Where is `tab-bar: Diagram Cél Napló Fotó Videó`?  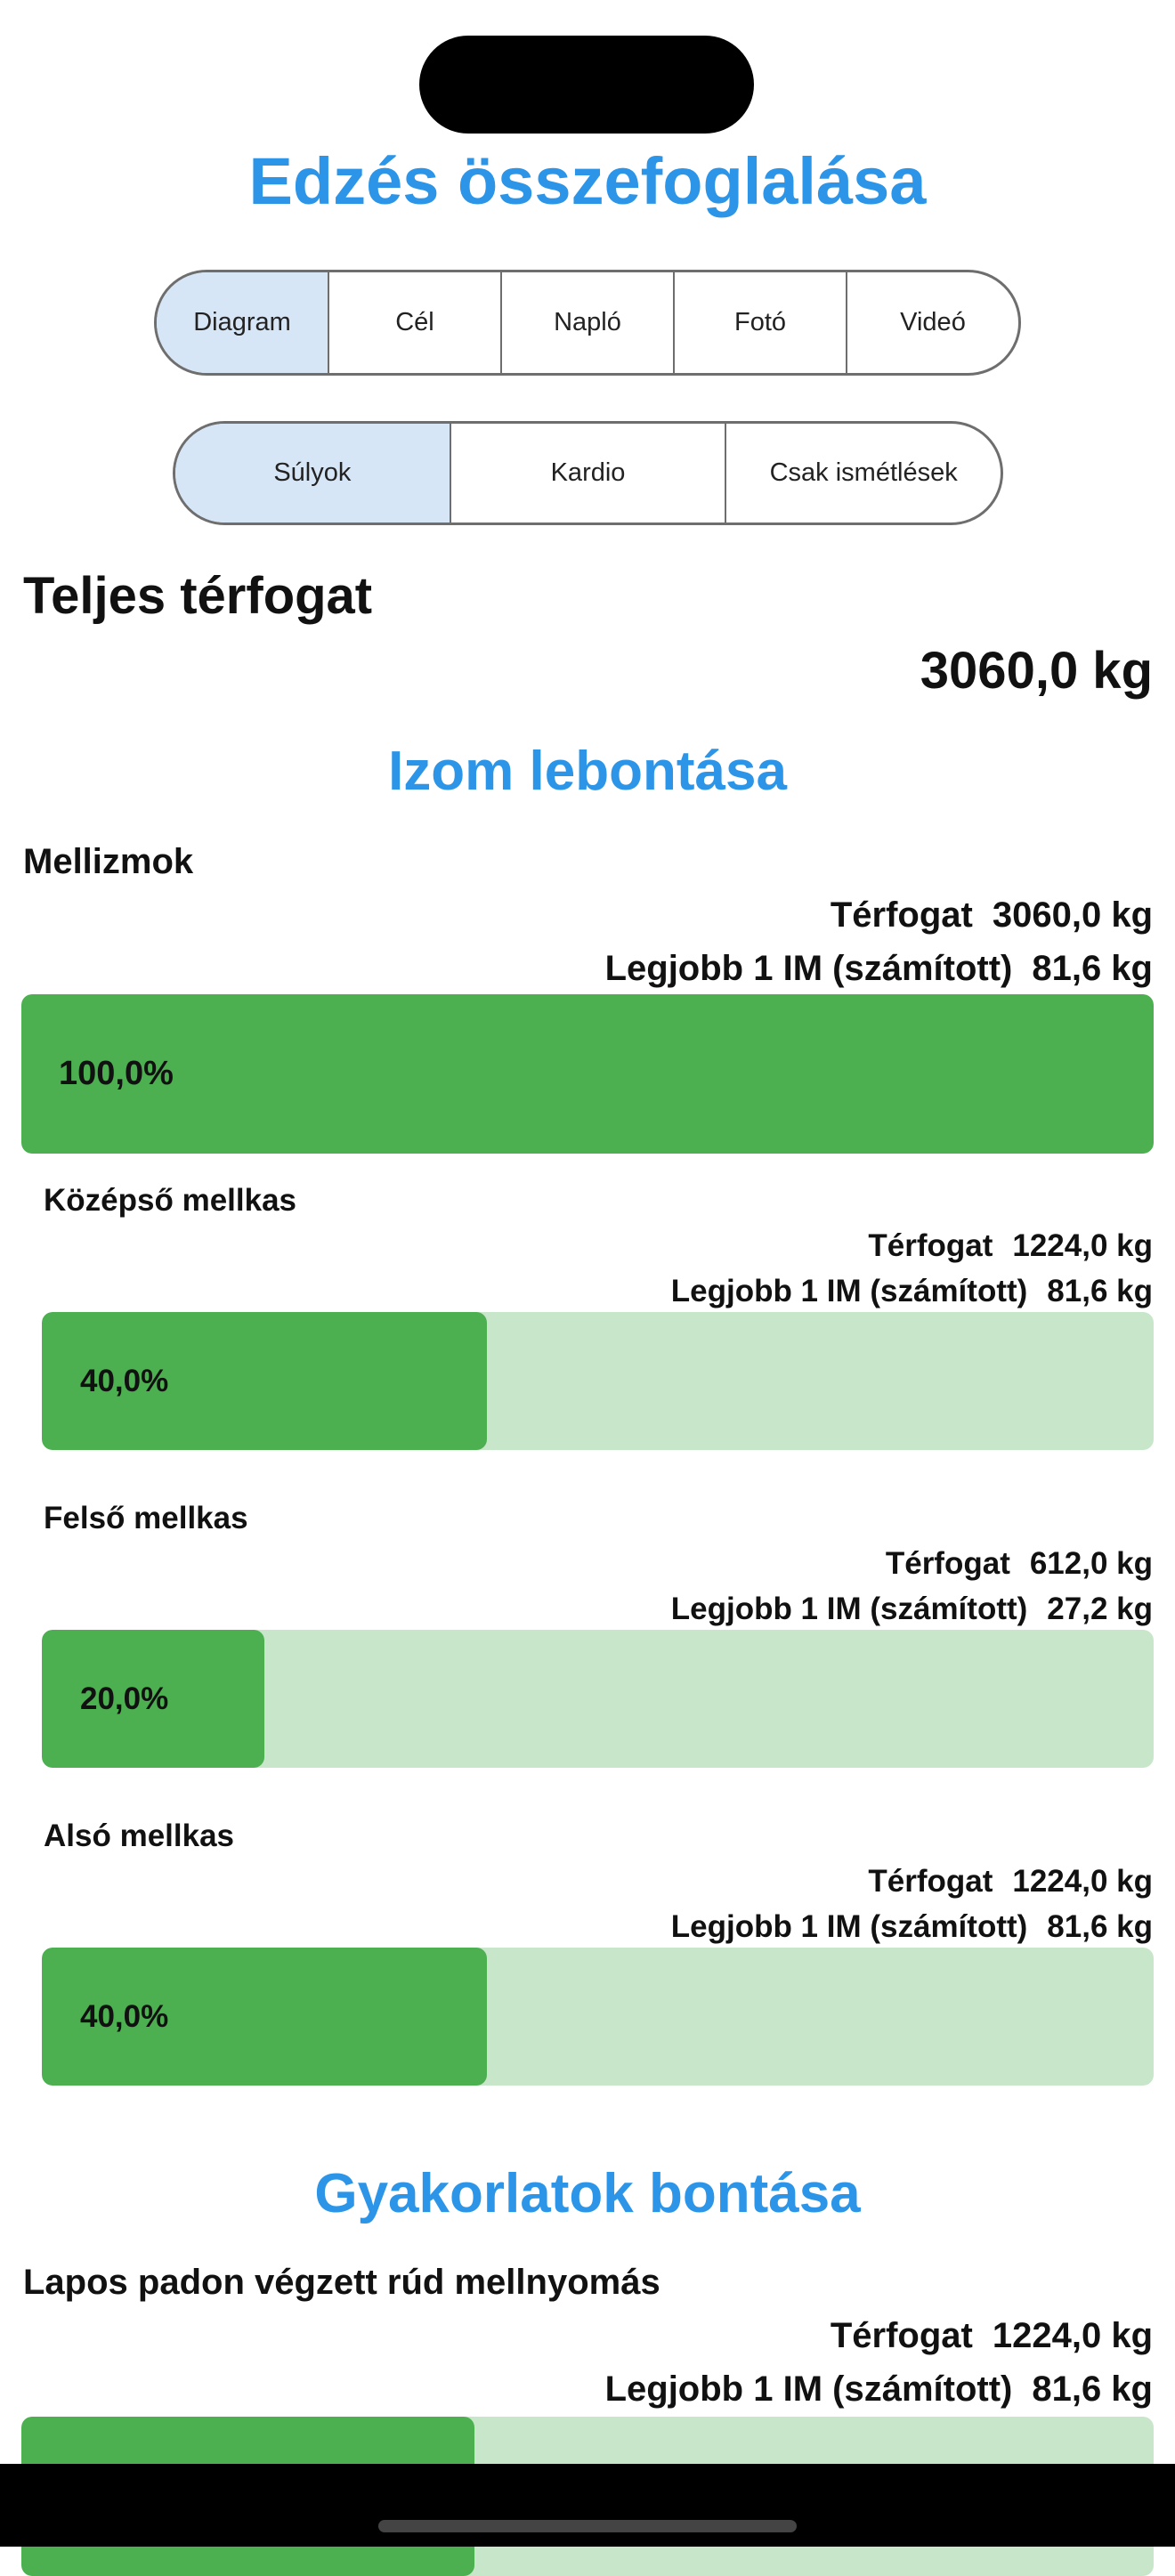 tab-bar: Diagram Cél Napló Fotó Videó is located at coordinates (587, 323).